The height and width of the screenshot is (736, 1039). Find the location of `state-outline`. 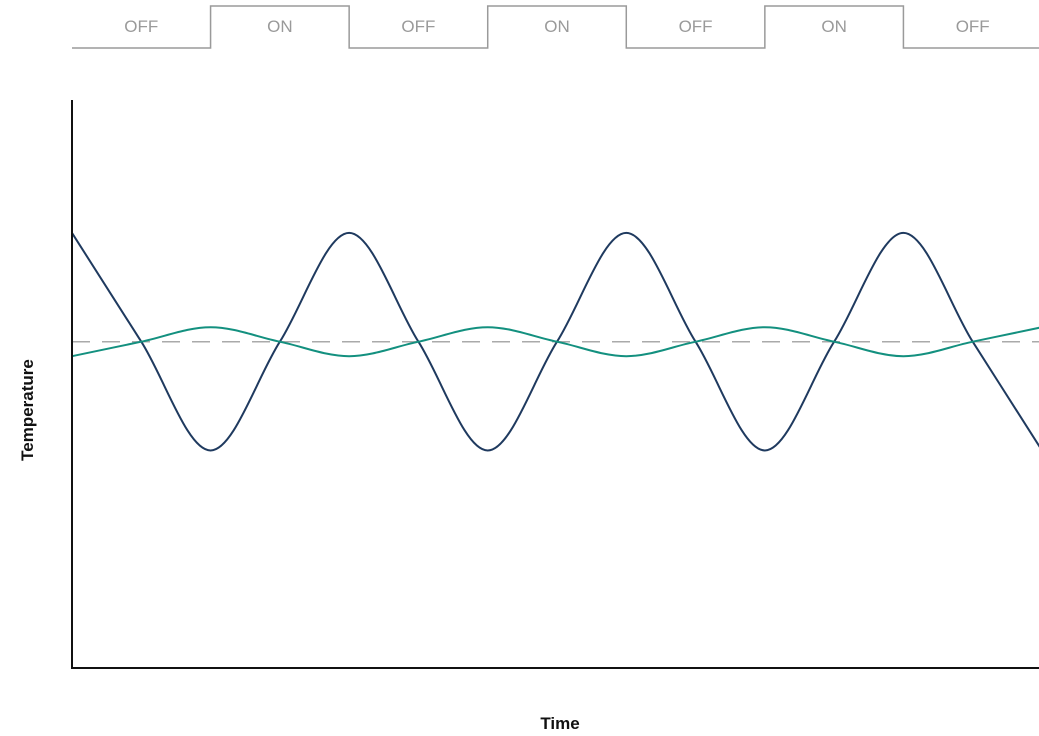

state-outline is located at coordinates (555, 27).